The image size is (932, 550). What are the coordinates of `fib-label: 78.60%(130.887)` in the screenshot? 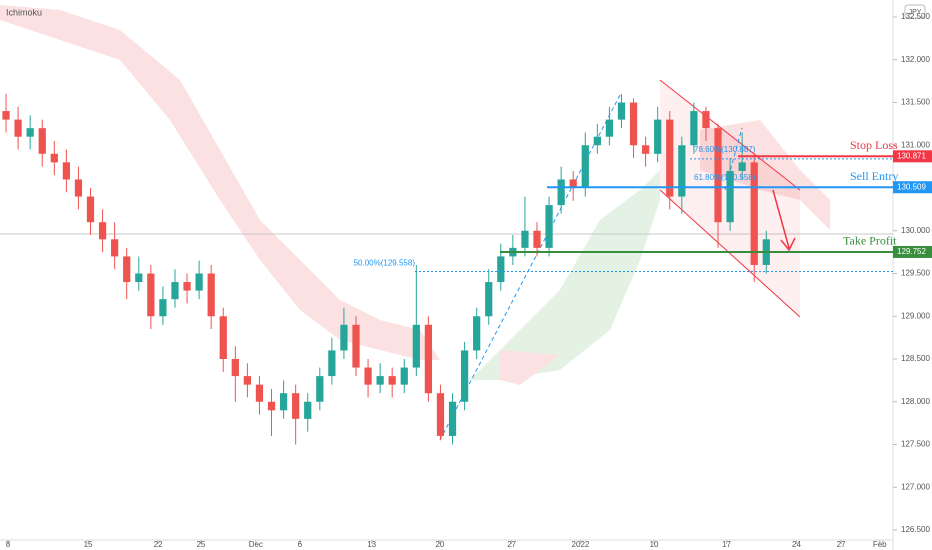 It's located at (725, 149).